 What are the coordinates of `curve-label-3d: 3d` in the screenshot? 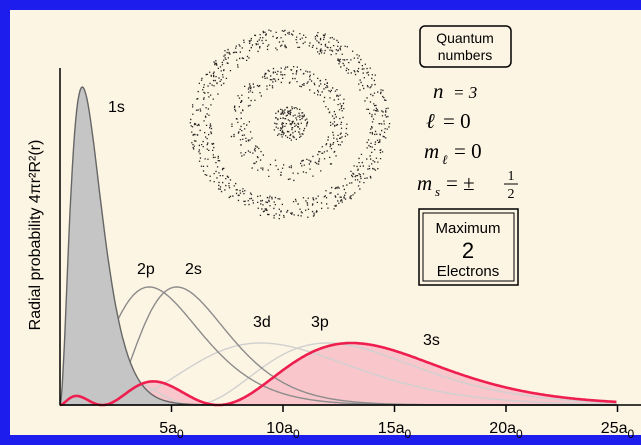 It's located at (262, 322).